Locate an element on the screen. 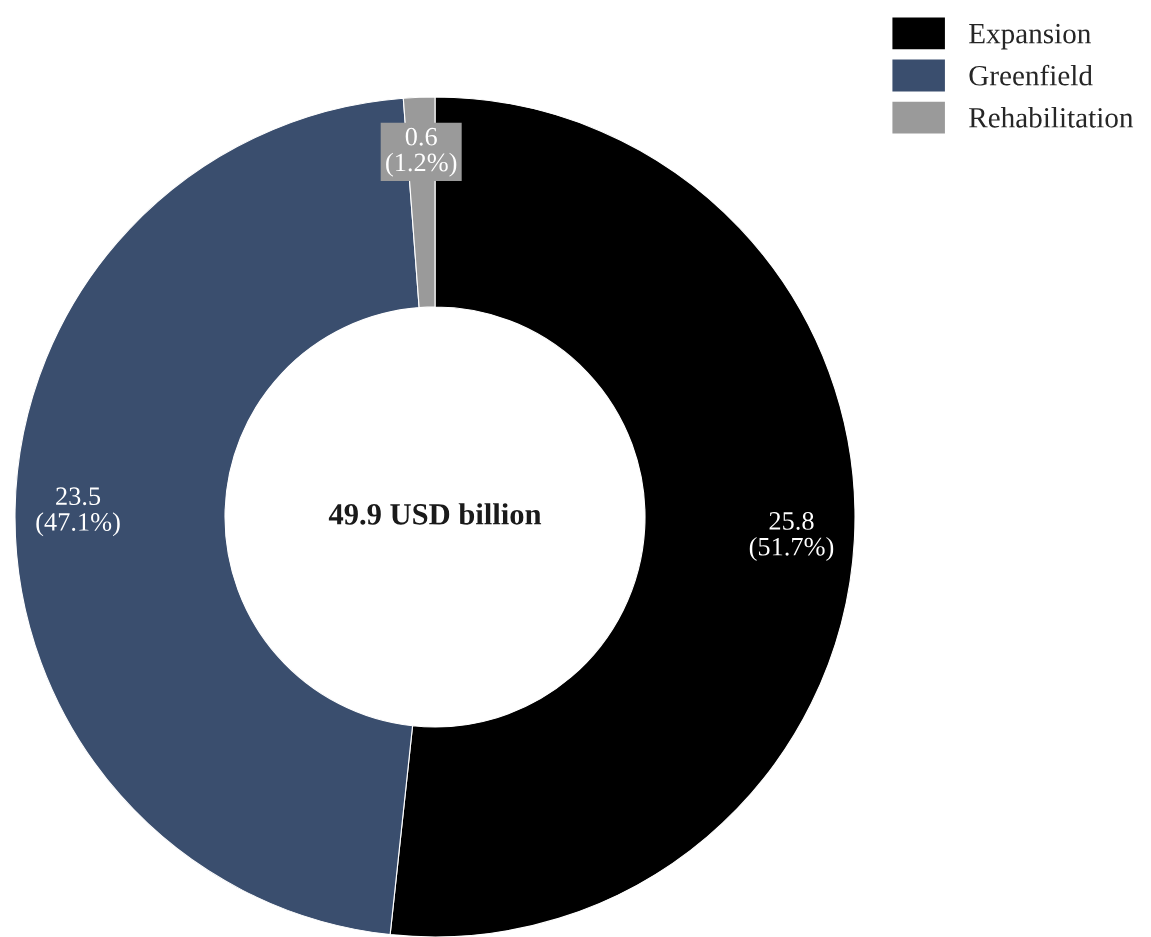 This screenshot has height=937, width=1151. legend-label: Expansion is located at coordinates (1030, 36).